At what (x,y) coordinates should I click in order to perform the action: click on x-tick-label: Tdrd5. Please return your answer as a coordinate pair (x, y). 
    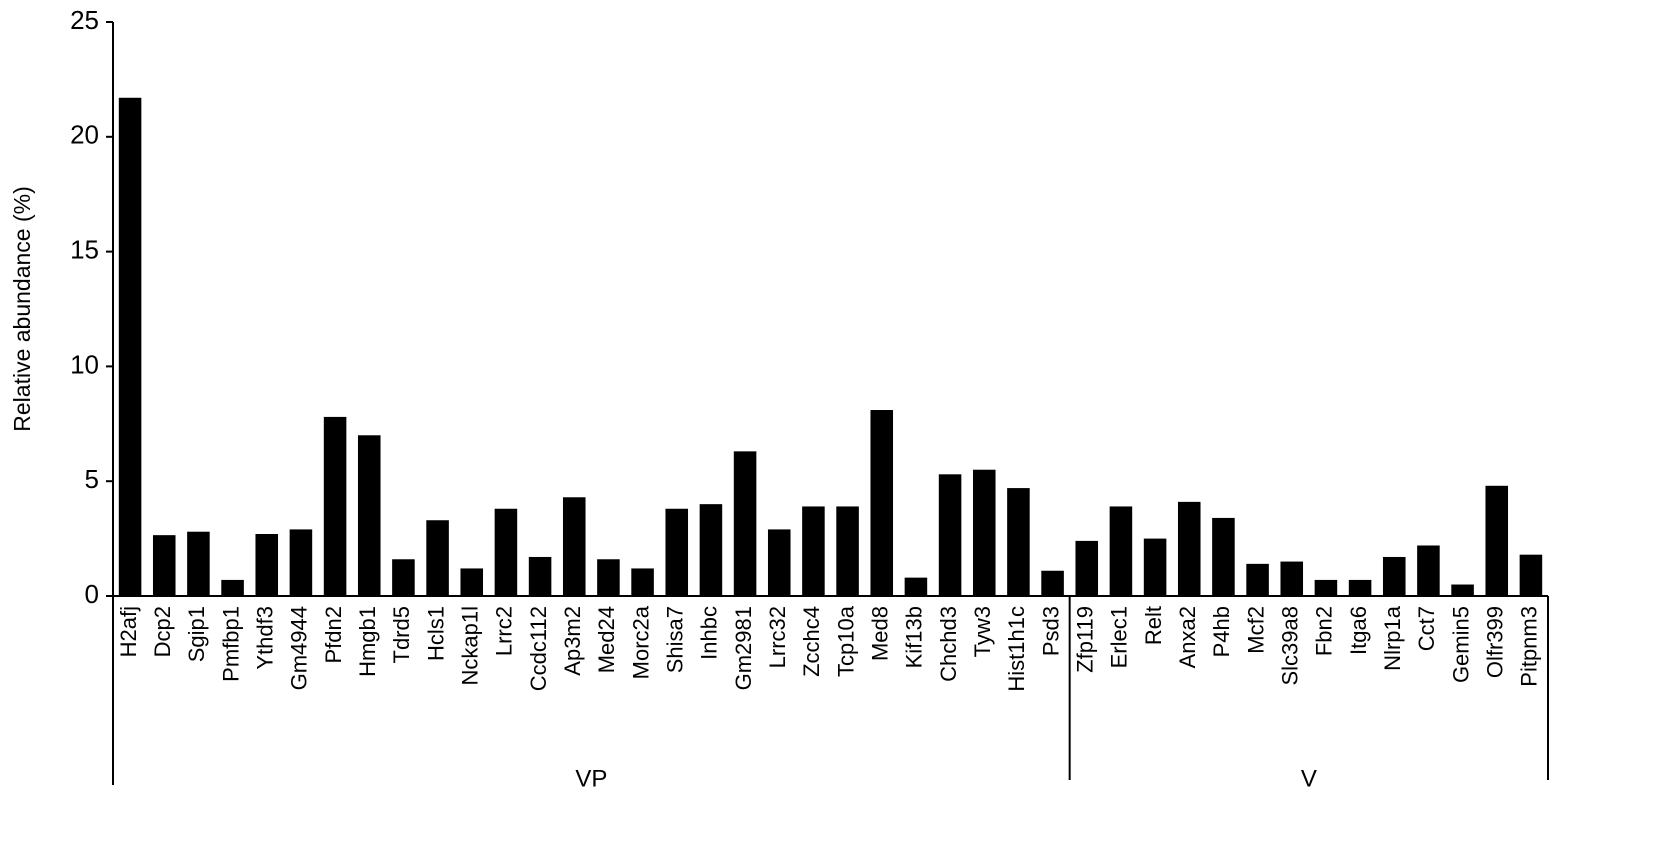
    Looking at the image, I should click on (401, 634).